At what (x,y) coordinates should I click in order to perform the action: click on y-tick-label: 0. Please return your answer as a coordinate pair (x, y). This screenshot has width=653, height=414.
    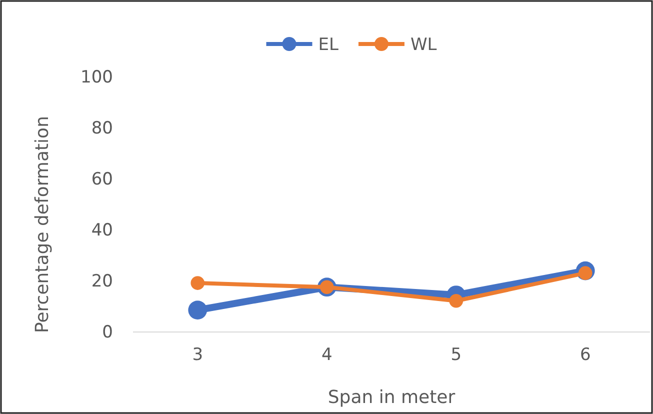
    Looking at the image, I should click on (107, 332).